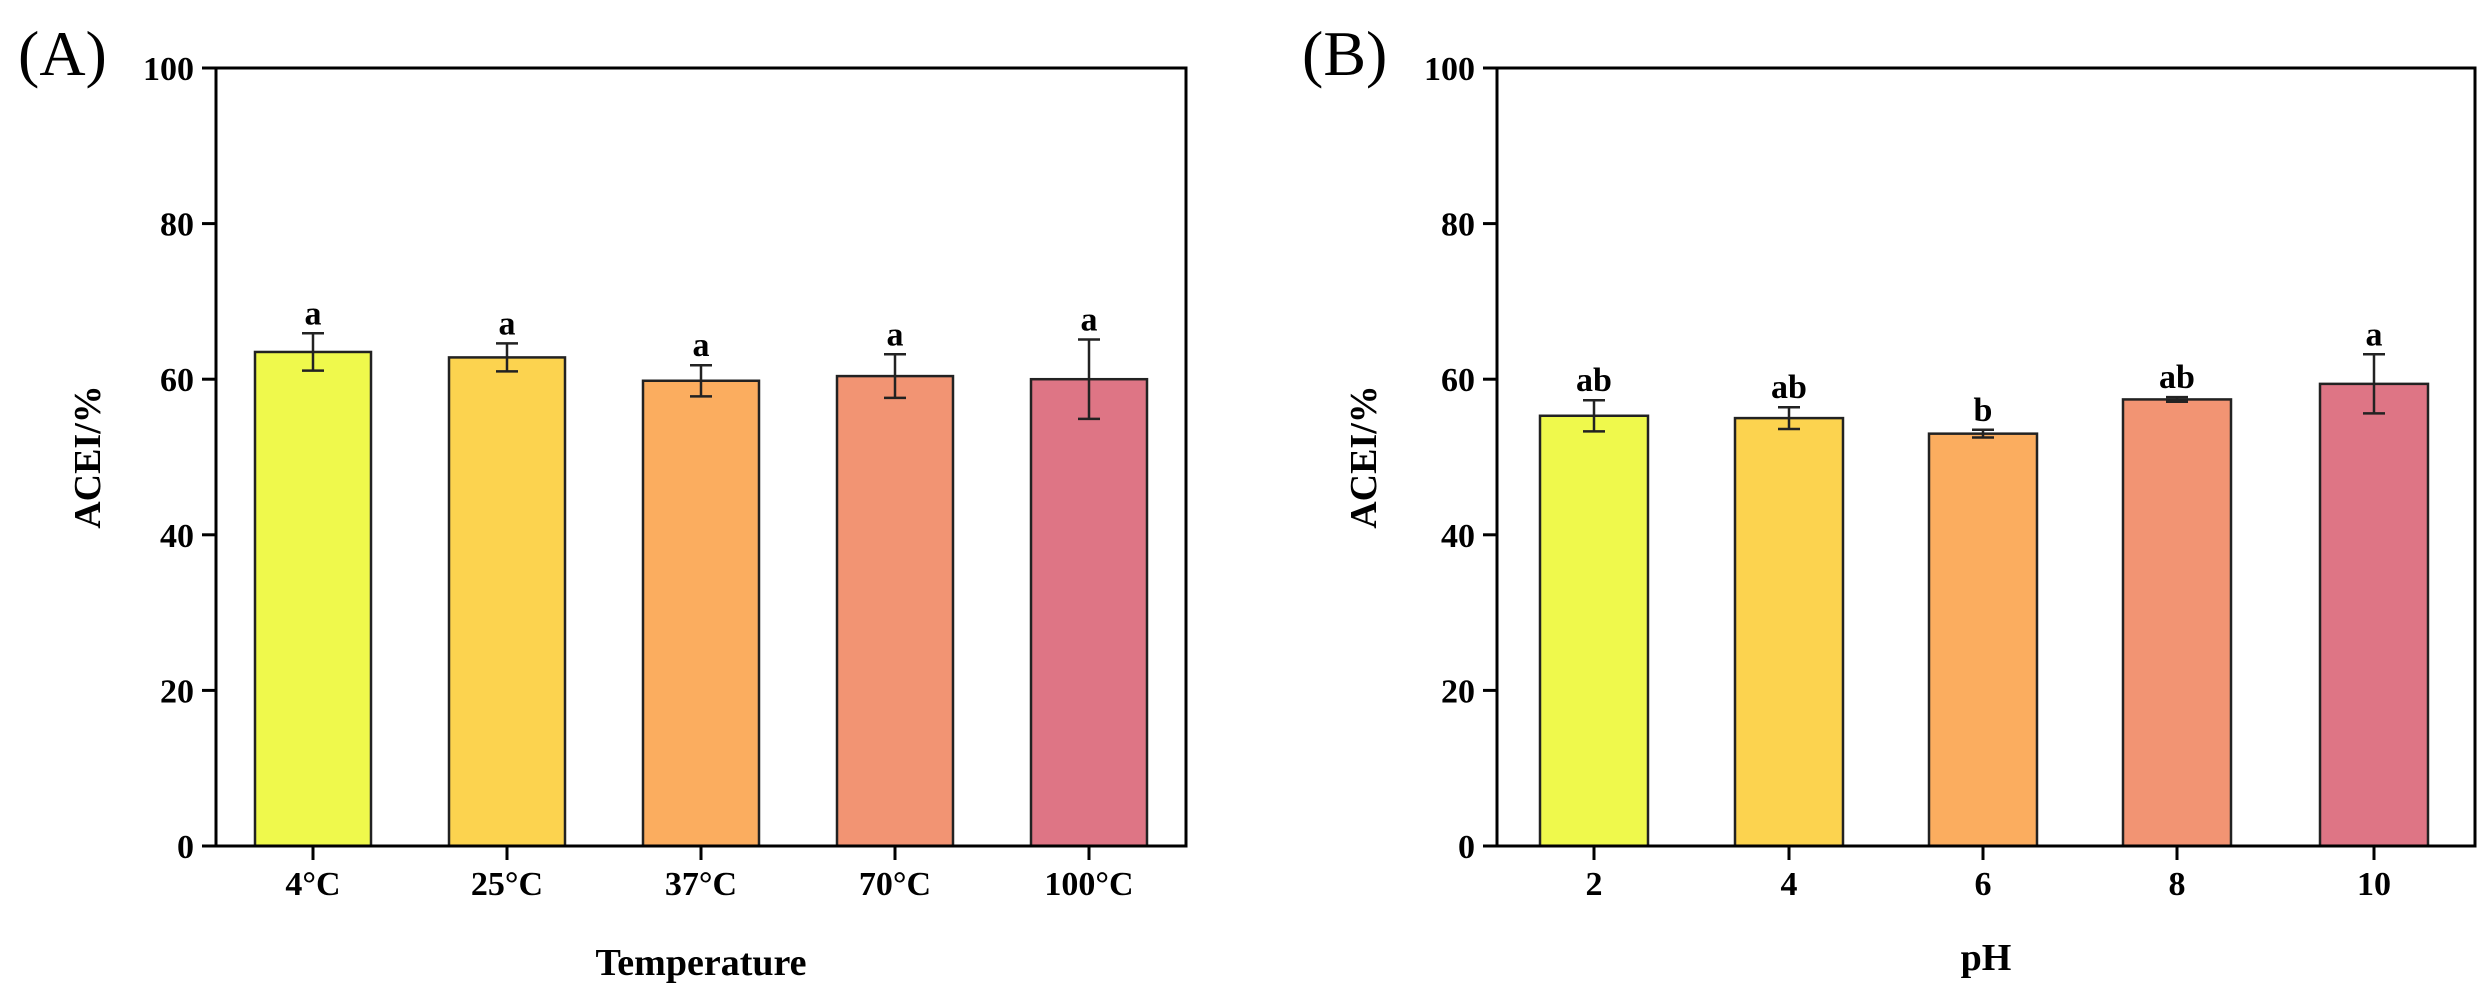 The height and width of the screenshot is (996, 2490). I want to click on x-tick-label: 4, so click(1789, 884).